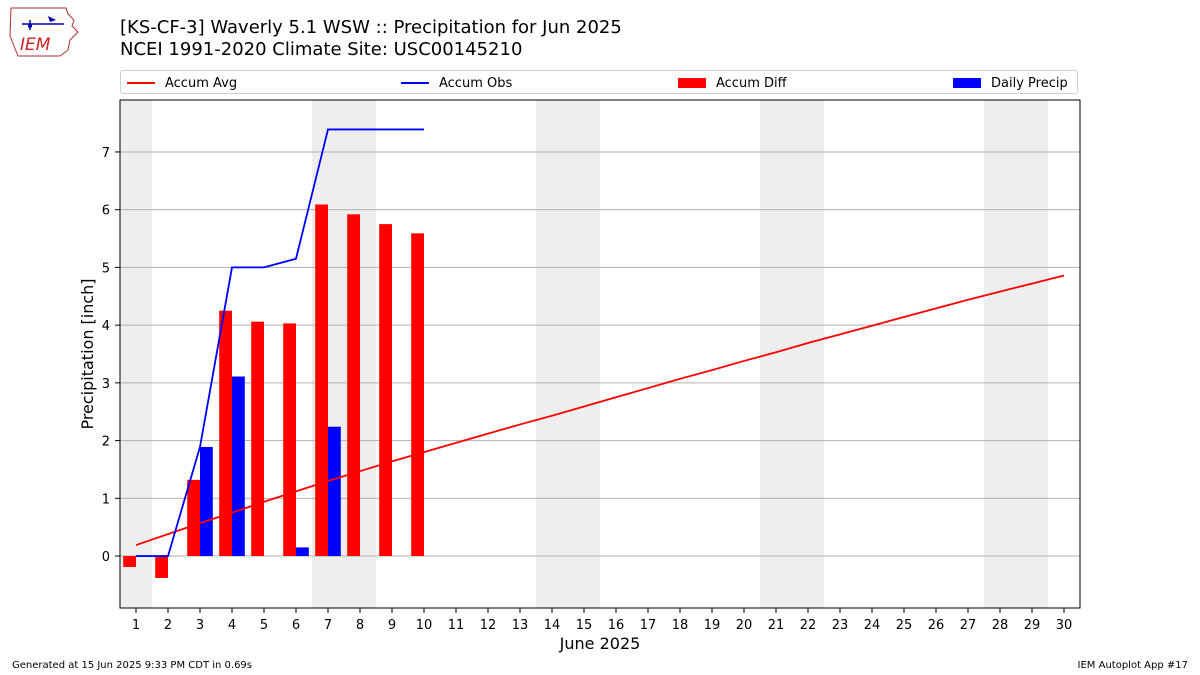 The width and height of the screenshot is (1200, 675). I want to click on legend-item-daily-precip: Daily Precip, so click(1010, 83).